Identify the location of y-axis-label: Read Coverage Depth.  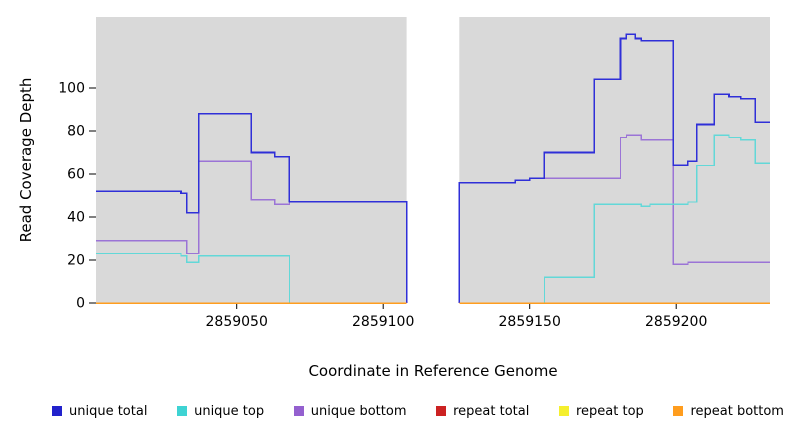
(26, 160).